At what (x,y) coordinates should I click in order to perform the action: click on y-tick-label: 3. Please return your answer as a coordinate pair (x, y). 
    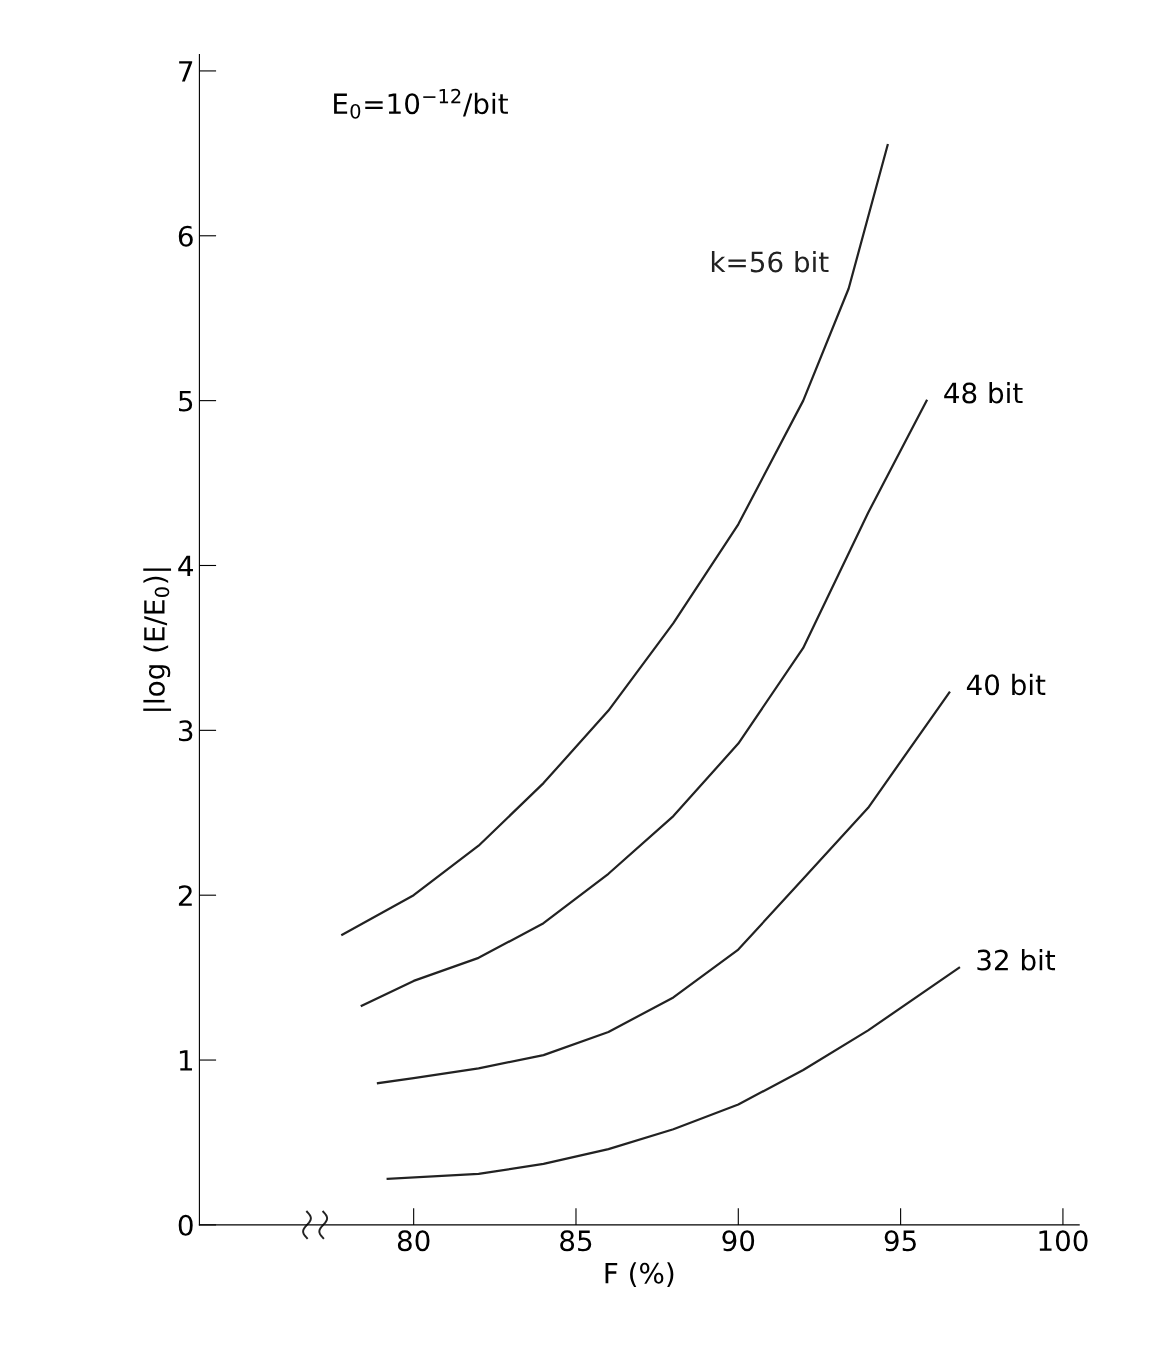
    Looking at the image, I should click on (185, 731).